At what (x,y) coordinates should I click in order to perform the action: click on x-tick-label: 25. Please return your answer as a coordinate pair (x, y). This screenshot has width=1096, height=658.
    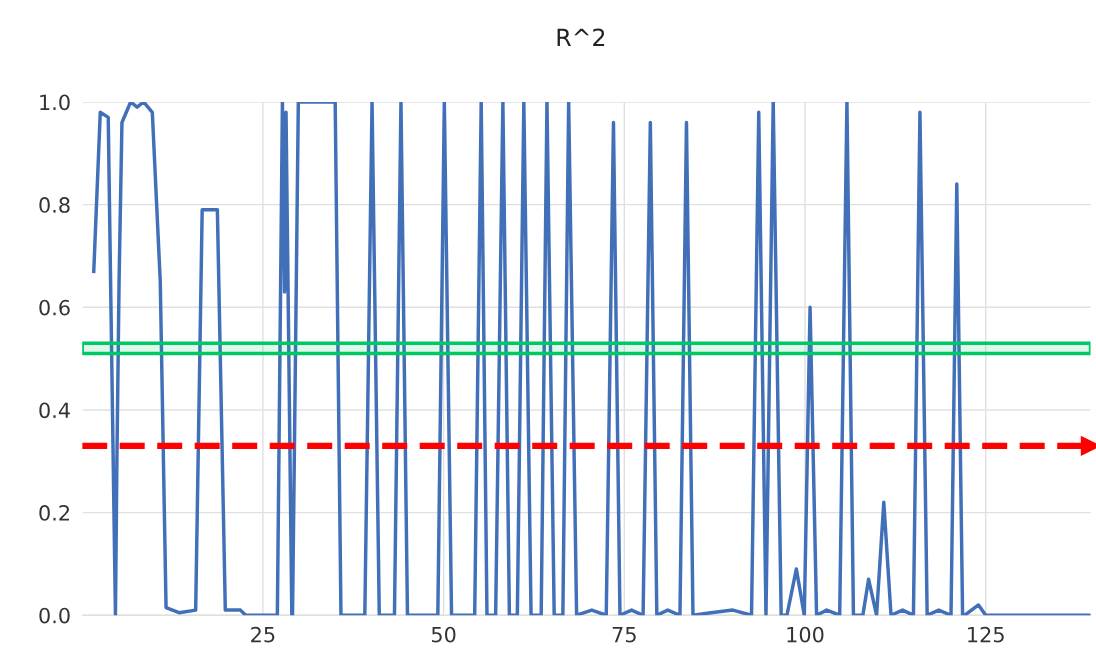
    Looking at the image, I should click on (263, 634).